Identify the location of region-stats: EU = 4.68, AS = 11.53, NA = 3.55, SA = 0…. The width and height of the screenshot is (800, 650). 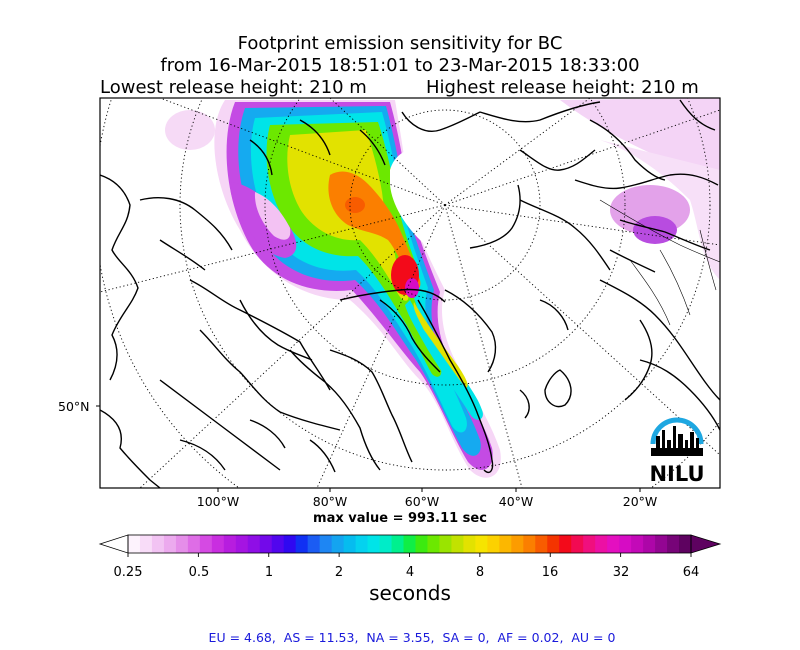
(412, 637).